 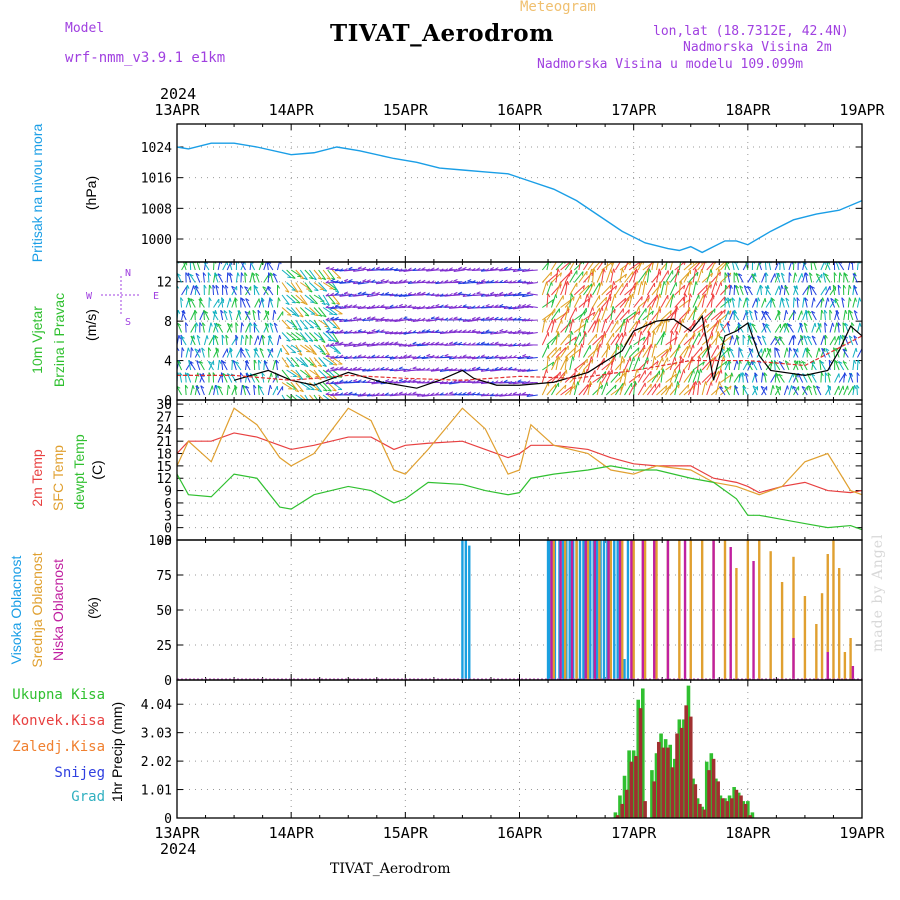 I want to click on x-tick-label-bottom: 15APR, so click(x=406, y=833).